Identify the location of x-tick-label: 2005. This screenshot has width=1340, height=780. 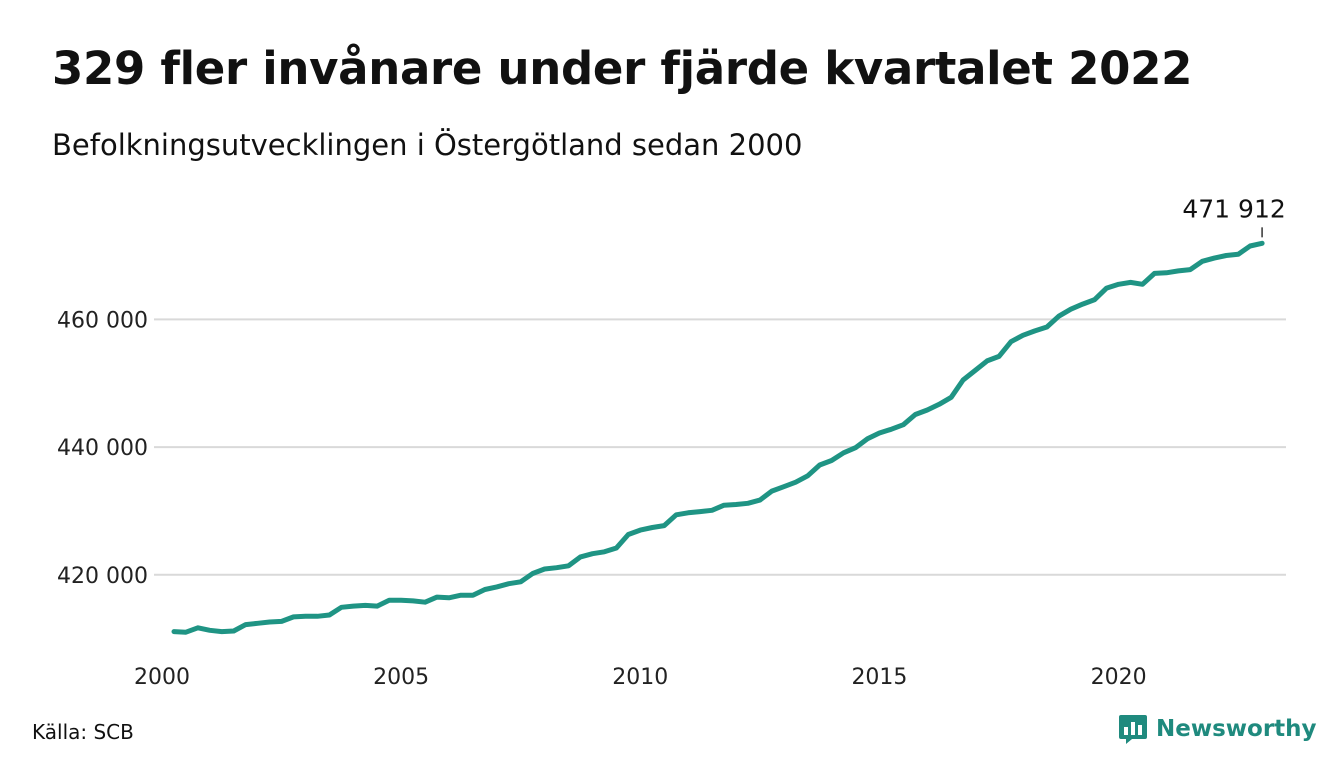
(401, 677).